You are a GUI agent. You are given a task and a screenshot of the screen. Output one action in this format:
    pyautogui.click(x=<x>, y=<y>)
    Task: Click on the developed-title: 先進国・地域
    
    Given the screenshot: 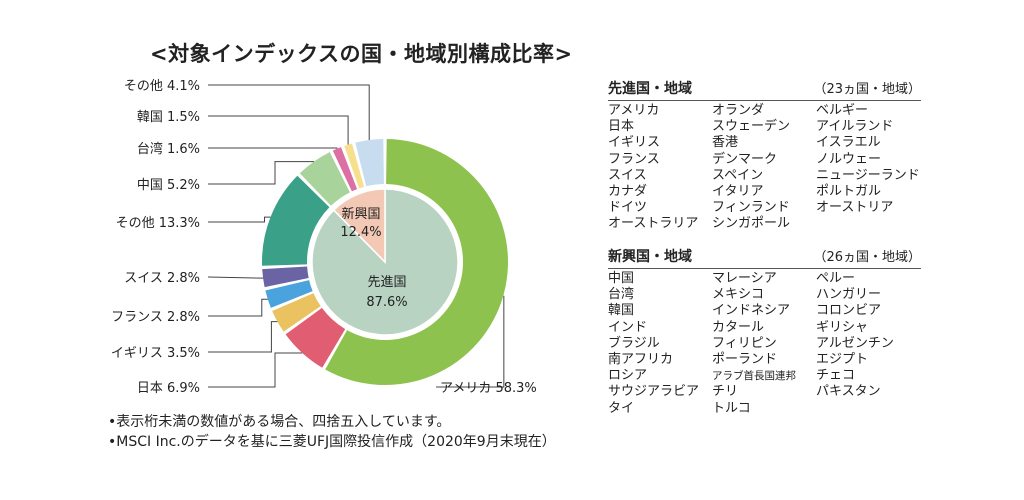 What is the action you would take?
    pyautogui.click(x=650, y=89)
    